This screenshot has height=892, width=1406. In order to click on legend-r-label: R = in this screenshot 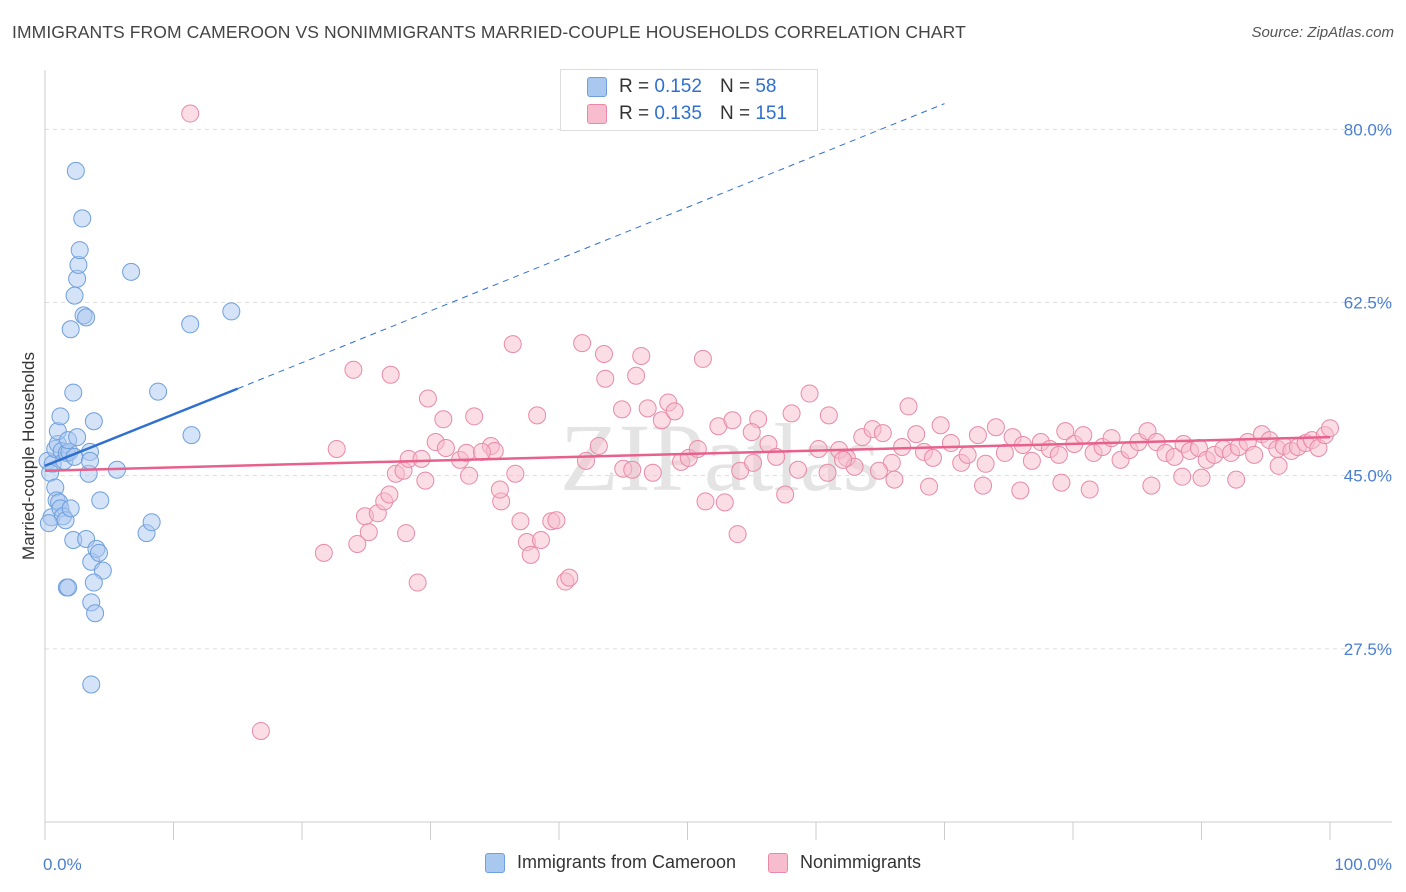, I will do `click(634, 113)`.